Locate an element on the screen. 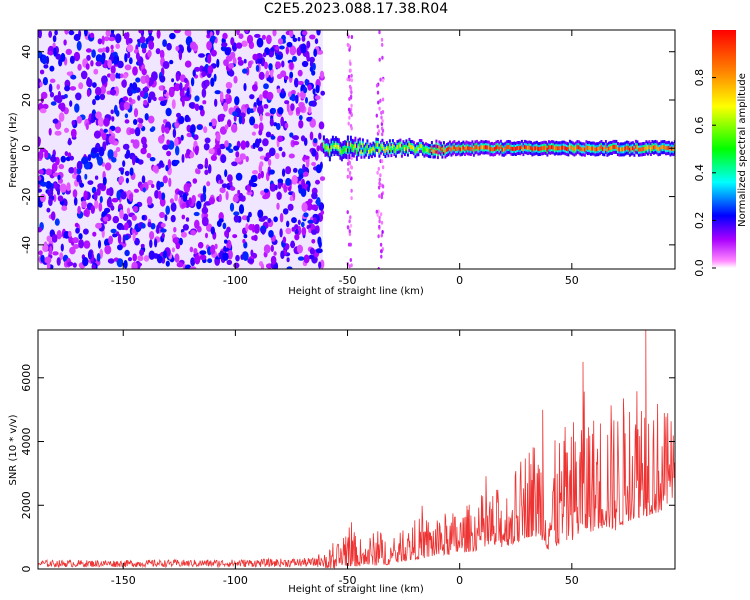 This screenshot has height=600, width=750. y-tick-label: 0 is located at coordinates (26, 148).